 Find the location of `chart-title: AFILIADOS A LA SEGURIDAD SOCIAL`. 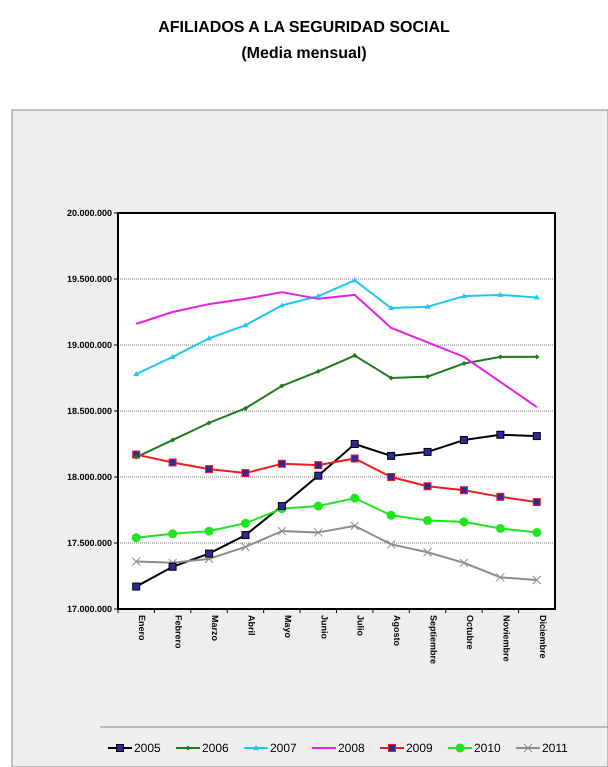

chart-title: AFILIADOS A LA SEGURIDAD SOCIAL is located at coordinates (304, 27).